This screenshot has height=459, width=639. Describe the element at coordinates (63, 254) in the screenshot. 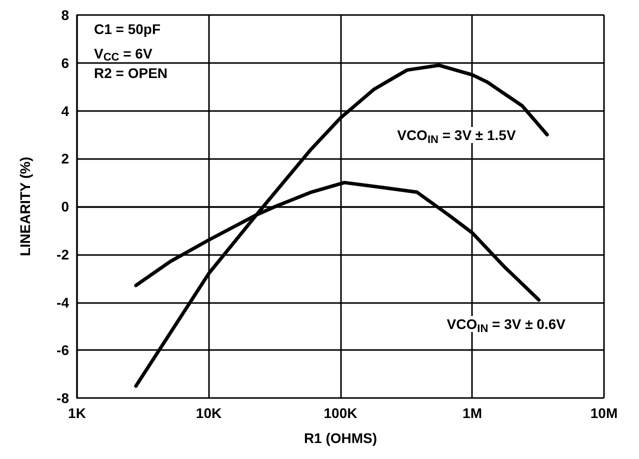

I see `y-tick-label: -2` at that location.